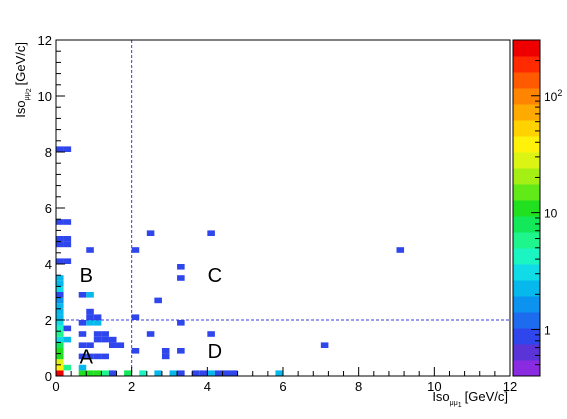  Describe the element at coordinates (207, 386) in the screenshot. I see `x-tick-label: 4` at that location.